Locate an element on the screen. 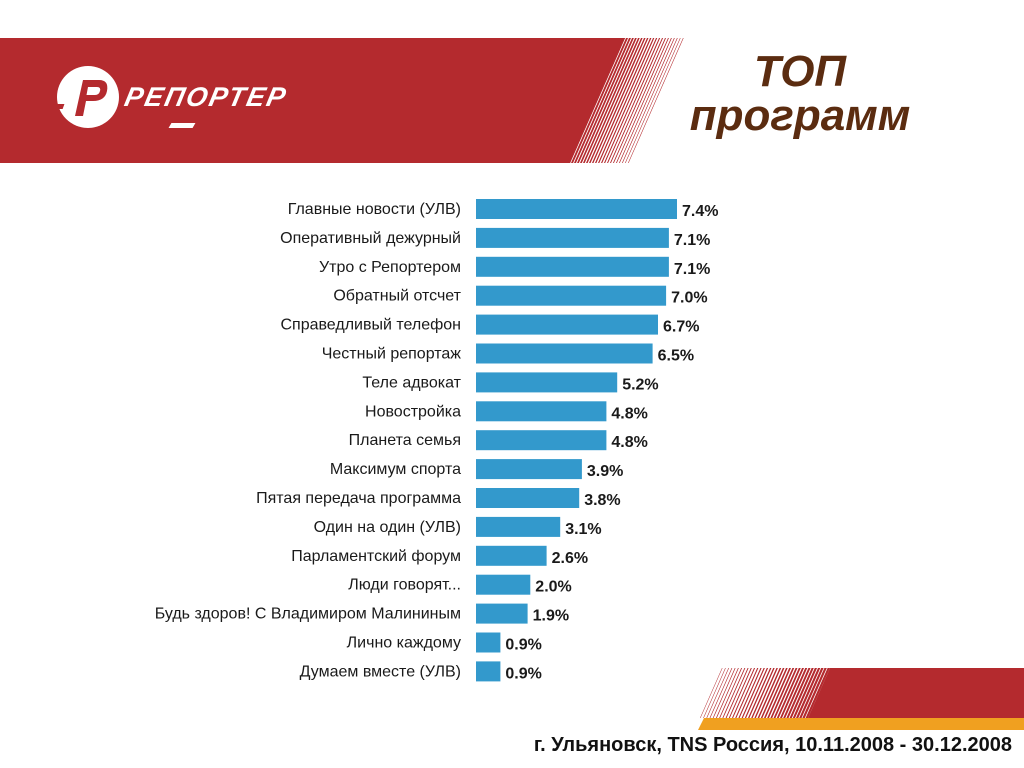  corner-stripes is located at coordinates (861, 699).